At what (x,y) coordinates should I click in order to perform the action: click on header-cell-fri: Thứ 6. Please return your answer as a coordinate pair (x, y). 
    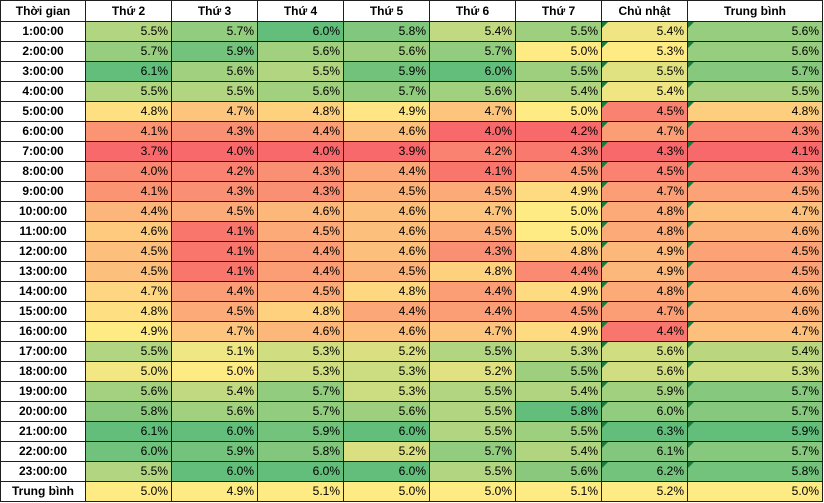
    Looking at the image, I should click on (472, 11).